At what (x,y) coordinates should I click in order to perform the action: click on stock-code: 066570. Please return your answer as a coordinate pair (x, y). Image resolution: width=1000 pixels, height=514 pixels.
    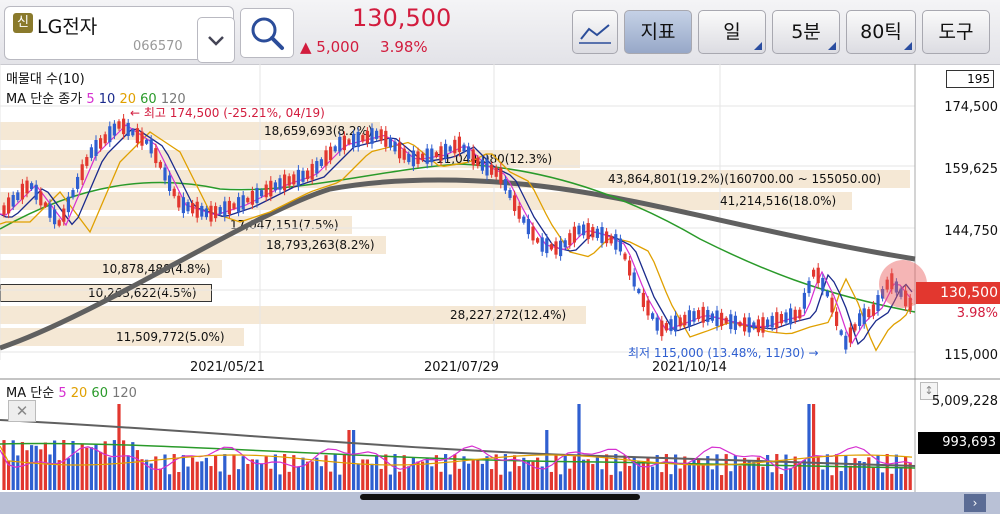
    Looking at the image, I should click on (158, 46).